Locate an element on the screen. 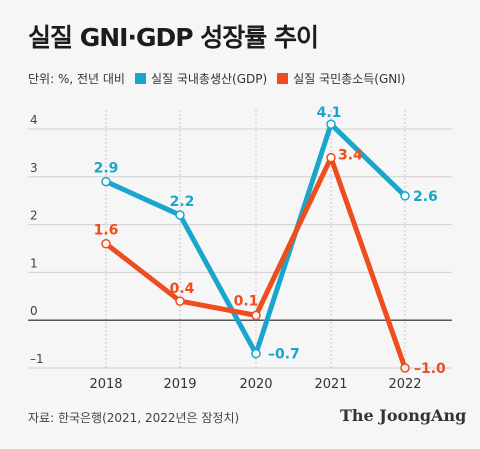  data-label-gdp: –0.7 is located at coordinates (284, 355).